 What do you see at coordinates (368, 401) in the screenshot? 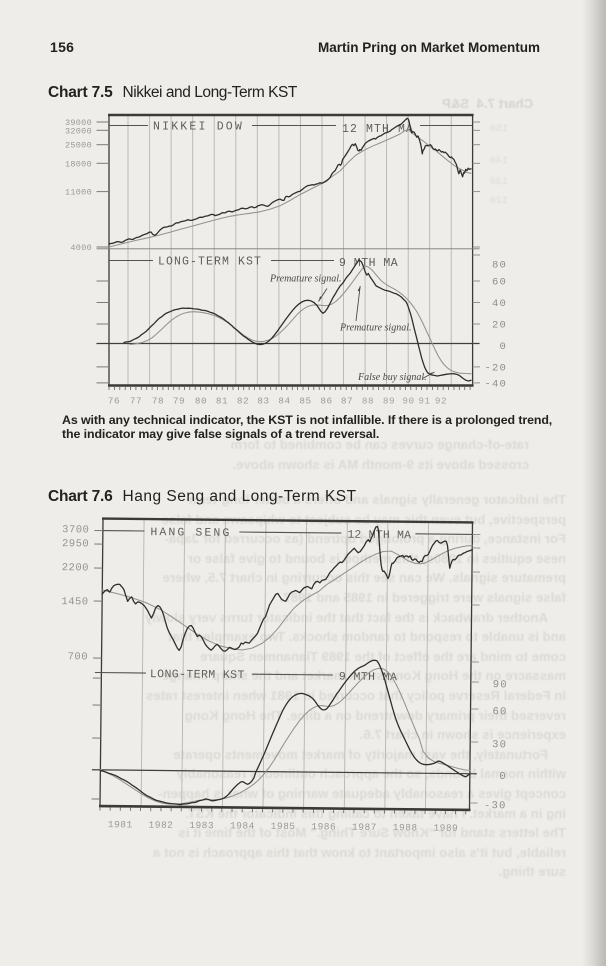
I see `svg-text: 88` at bounding box center [368, 401].